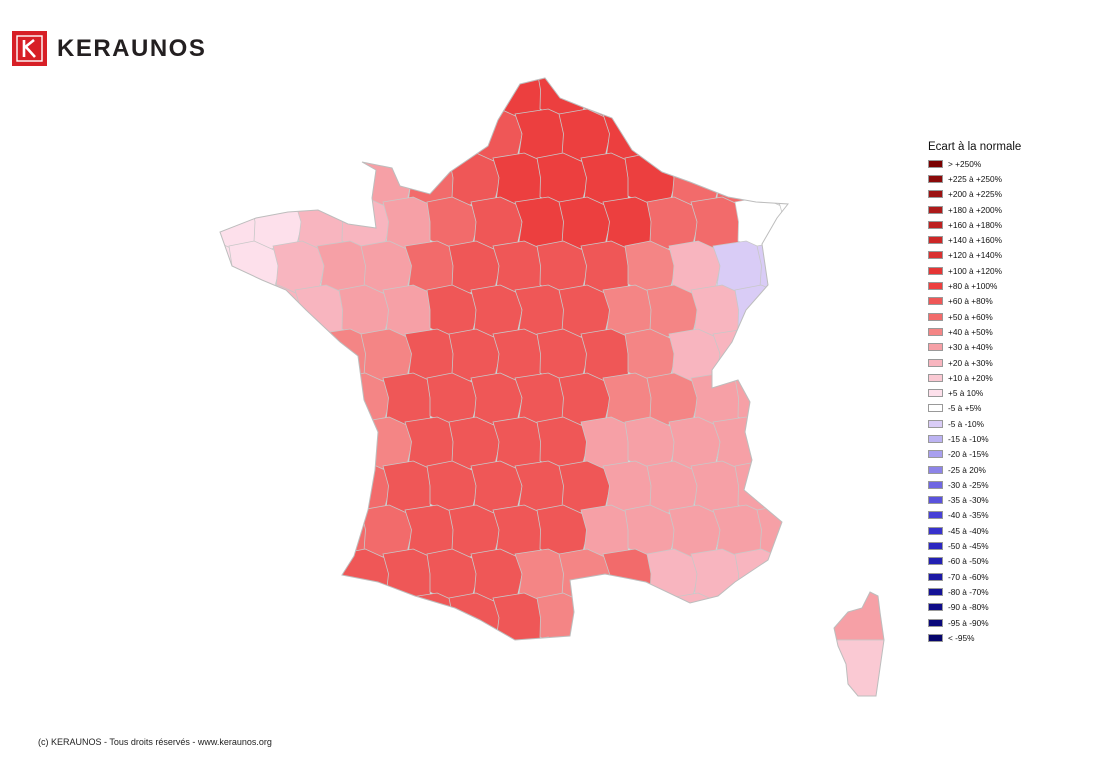 This screenshot has width=1098, height=777. Describe the element at coordinates (859, 616) in the screenshot. I see `departement-area-corsica` at that location.